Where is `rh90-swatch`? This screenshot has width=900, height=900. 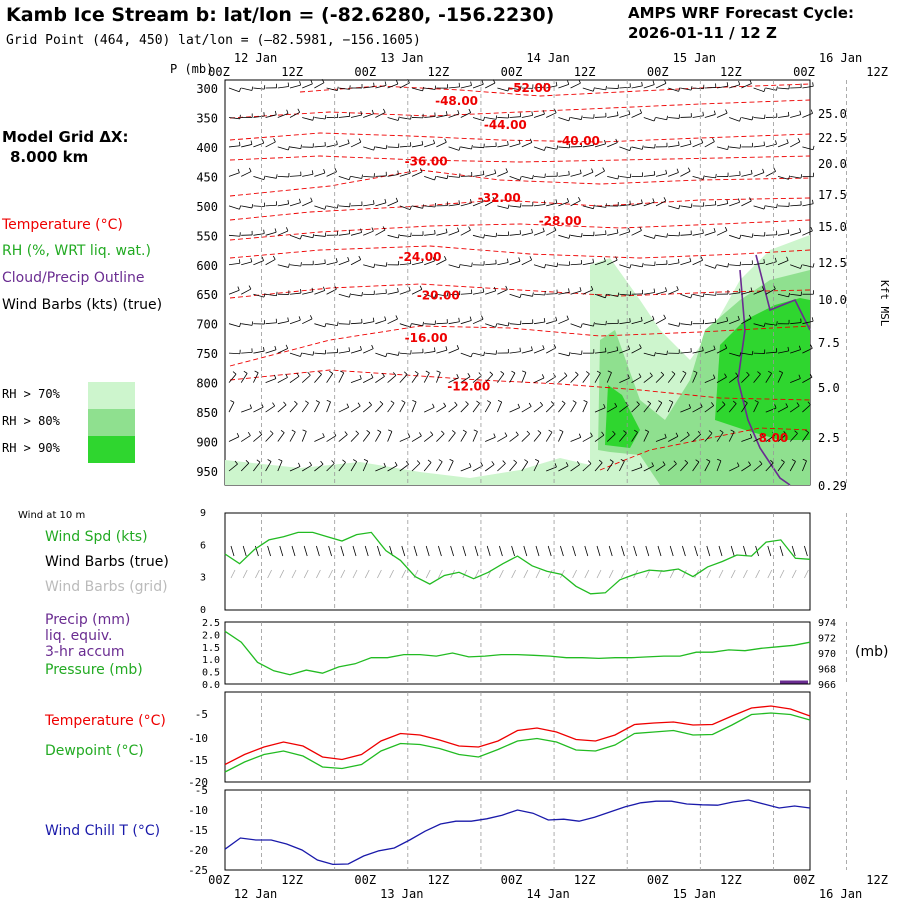 rh90-swatch is located at coordinates (111, 449).